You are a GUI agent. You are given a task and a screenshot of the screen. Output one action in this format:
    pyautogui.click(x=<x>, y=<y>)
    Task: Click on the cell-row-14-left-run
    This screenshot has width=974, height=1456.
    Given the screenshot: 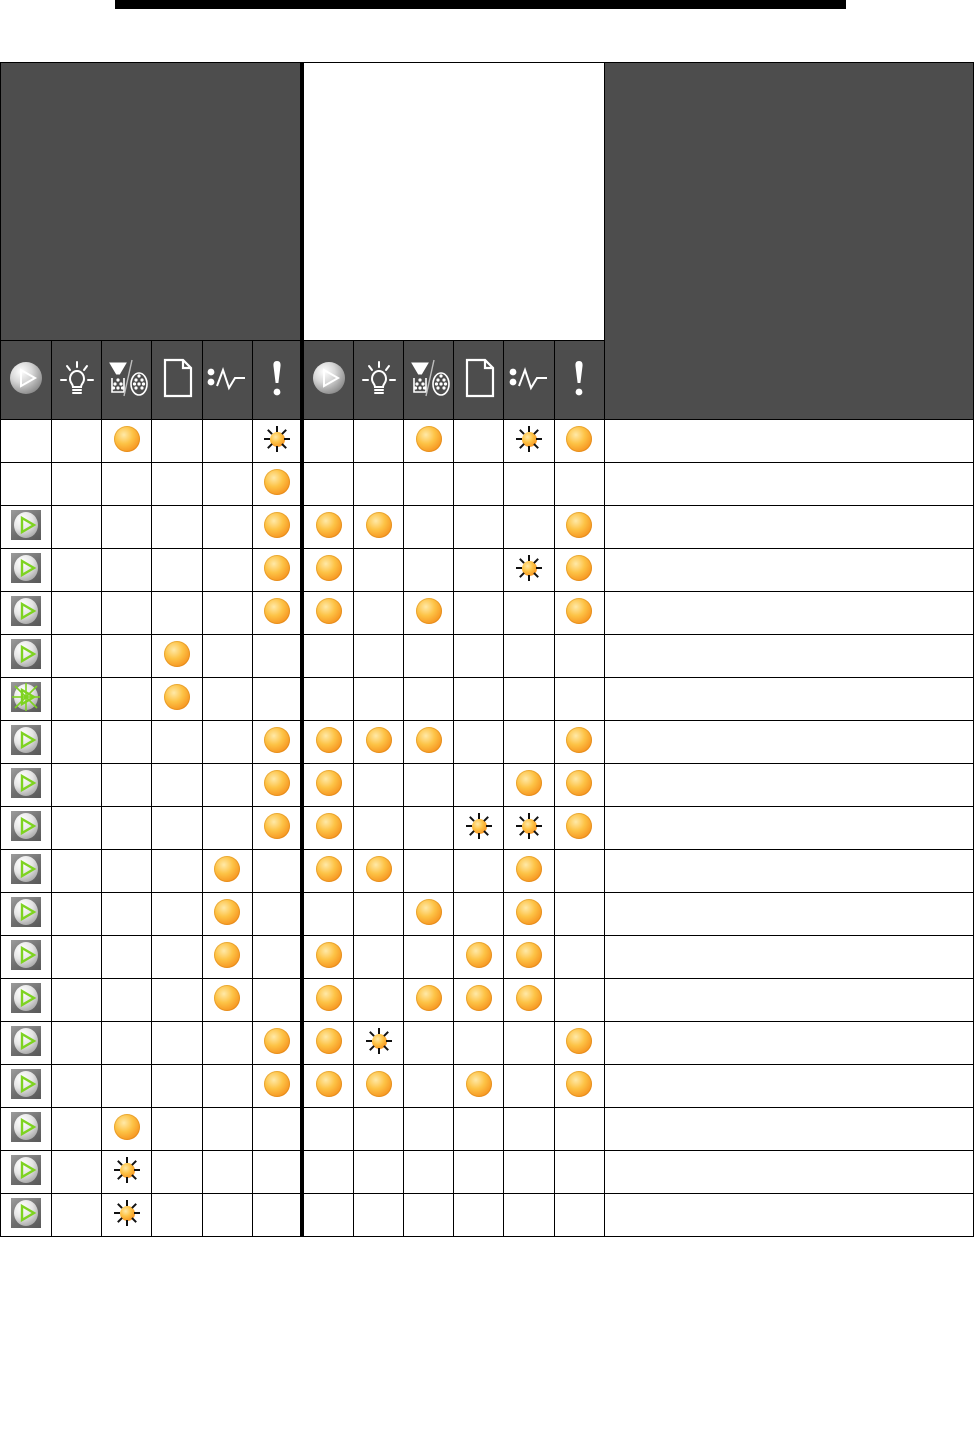 What is the action you would take?
    pyautogui.click(x=26, y=1000)
    